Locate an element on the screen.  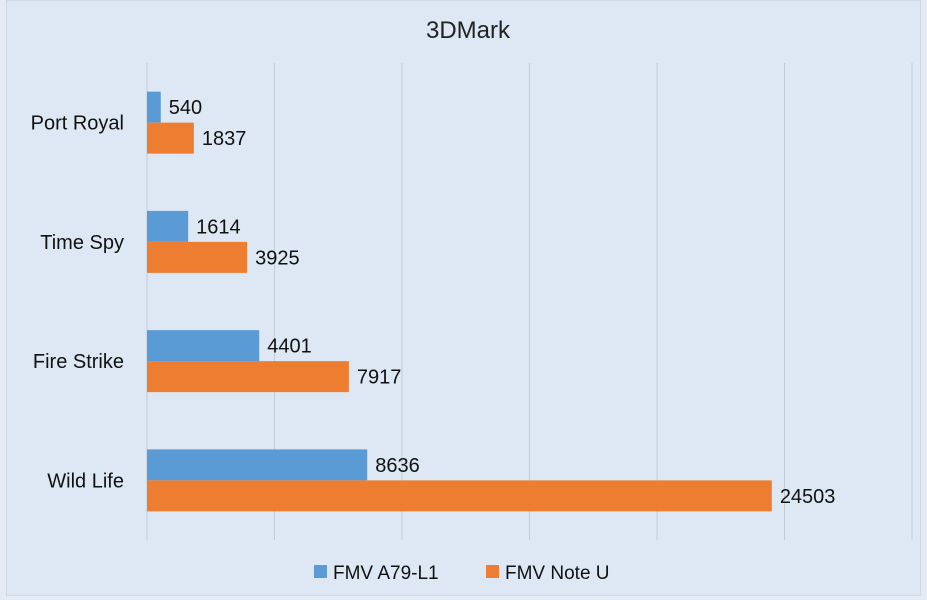
data-label: 1837 is located at coordinates (224, 139).